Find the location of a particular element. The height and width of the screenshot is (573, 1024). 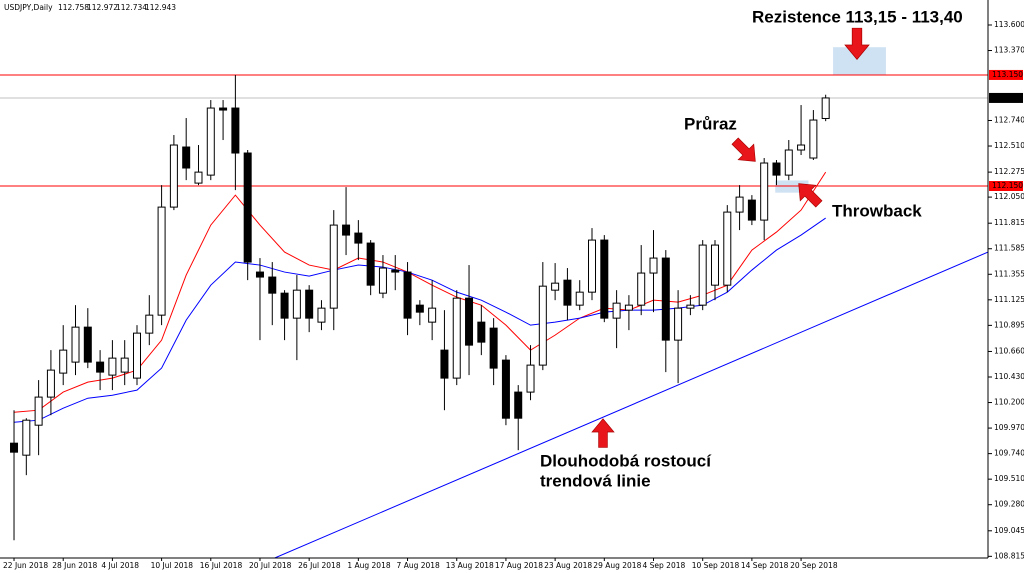

x-tick-label: 26 Jul 2018 is located at coordinates (319, 565).